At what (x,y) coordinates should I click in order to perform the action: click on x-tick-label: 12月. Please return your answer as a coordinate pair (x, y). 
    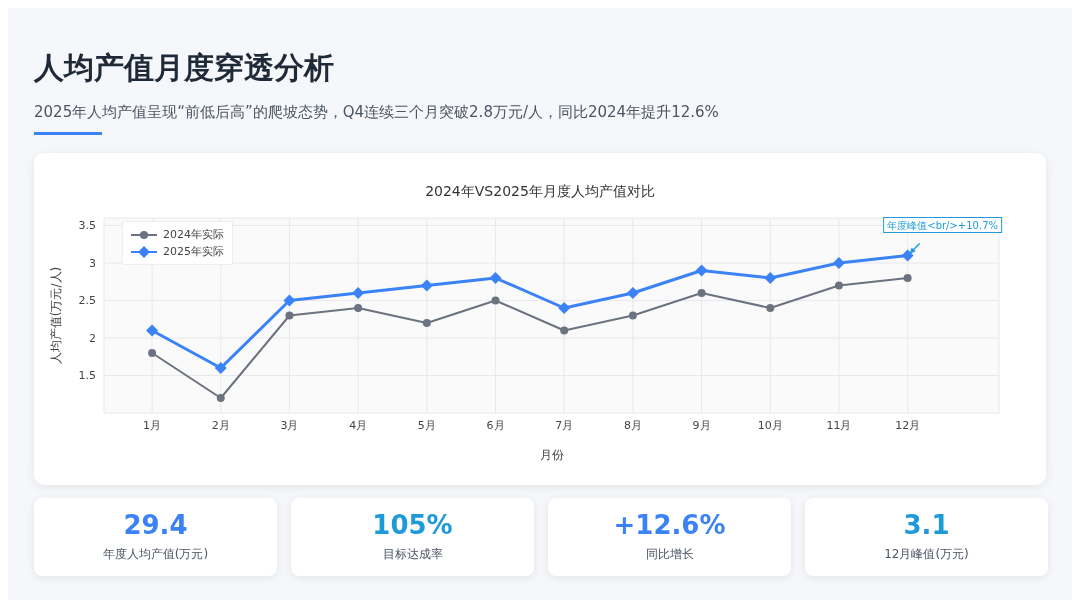
    Looking at the image, I should click on (908, 425).